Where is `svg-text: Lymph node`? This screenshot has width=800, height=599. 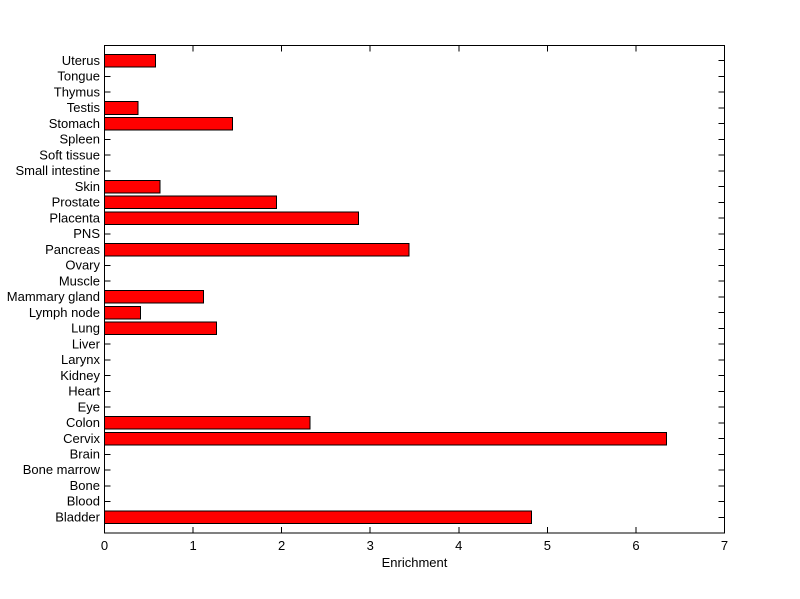
svg-text: Lymph node is located at coordinates (64, 312).